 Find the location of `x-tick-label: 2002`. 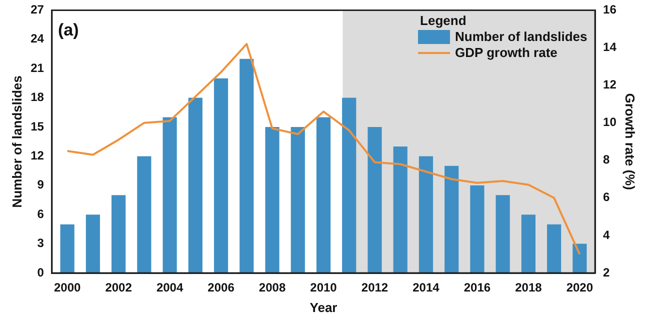

x-tick-label: 2002 is located at coordinates (118, 287).